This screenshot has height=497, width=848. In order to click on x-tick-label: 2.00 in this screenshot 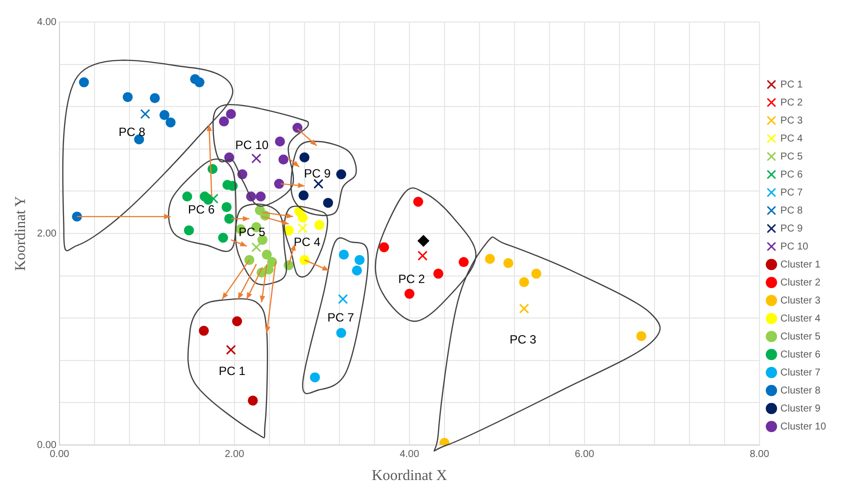, I will do `click(234, 454)`.